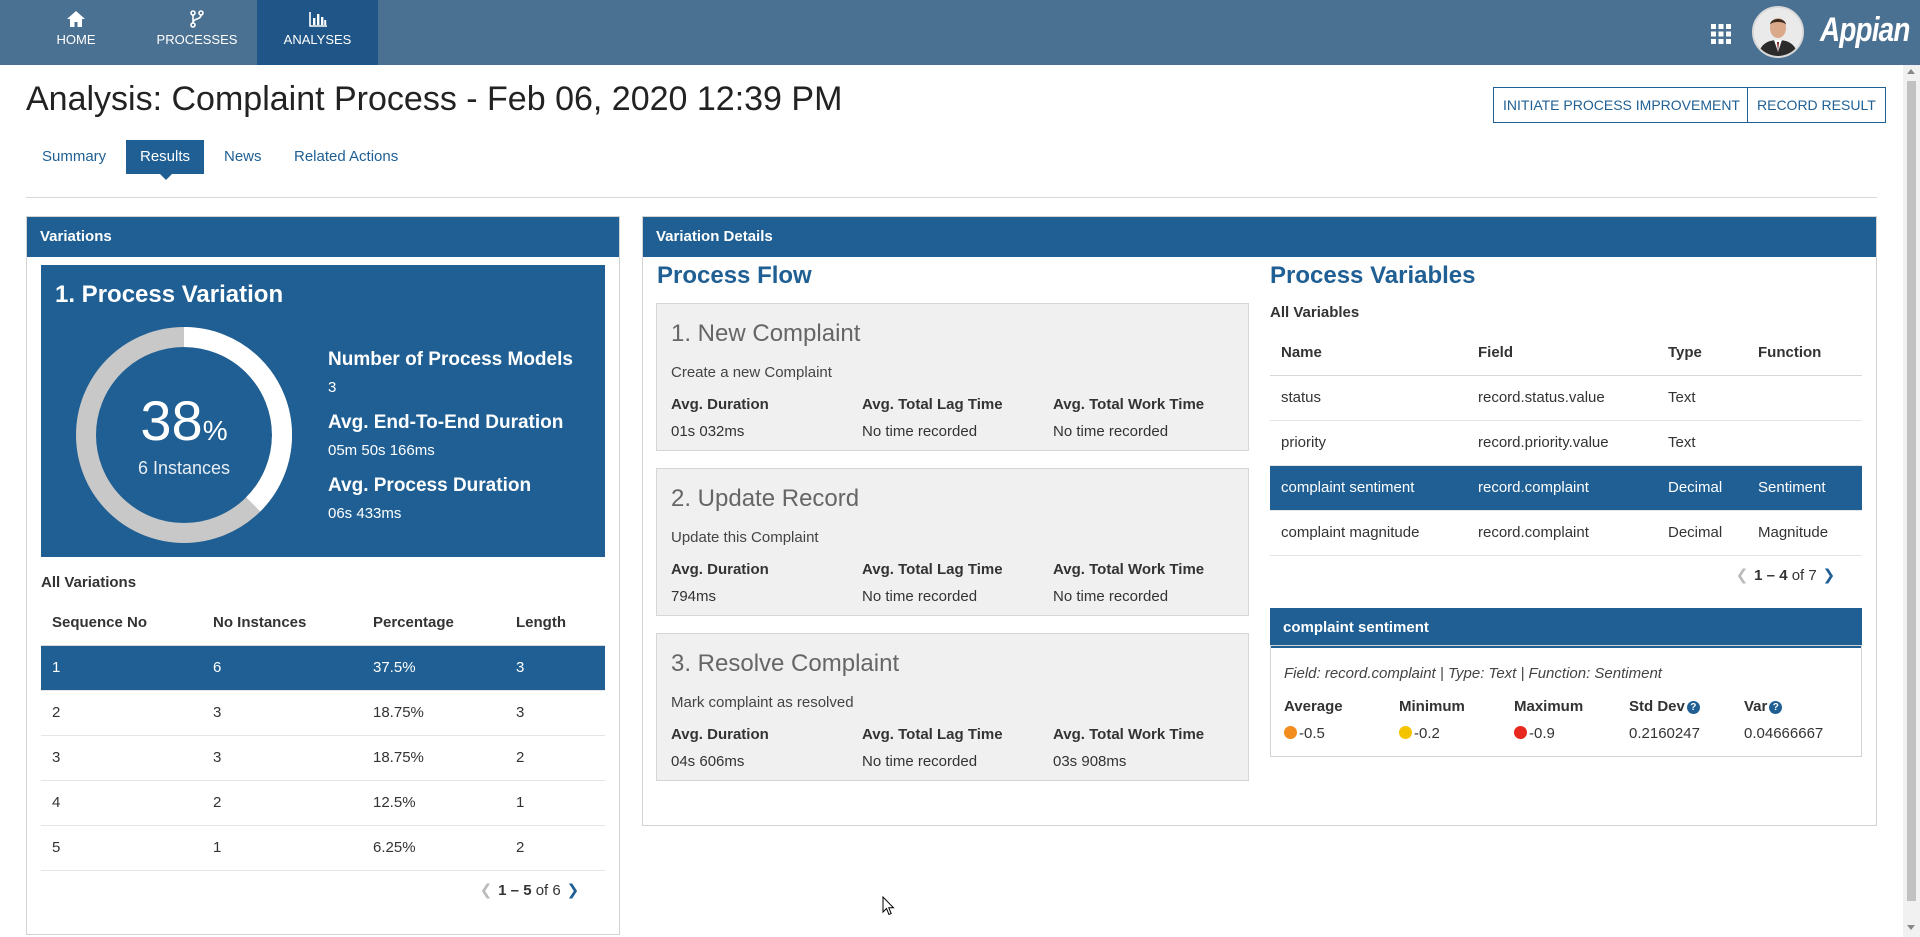 The width and height of the screenshot is (1920, 937). What do you see at coordinates (346, 156) in the screenshot?
I see `tab-related-actions: Related Actions` at bounding box center [346, 156].